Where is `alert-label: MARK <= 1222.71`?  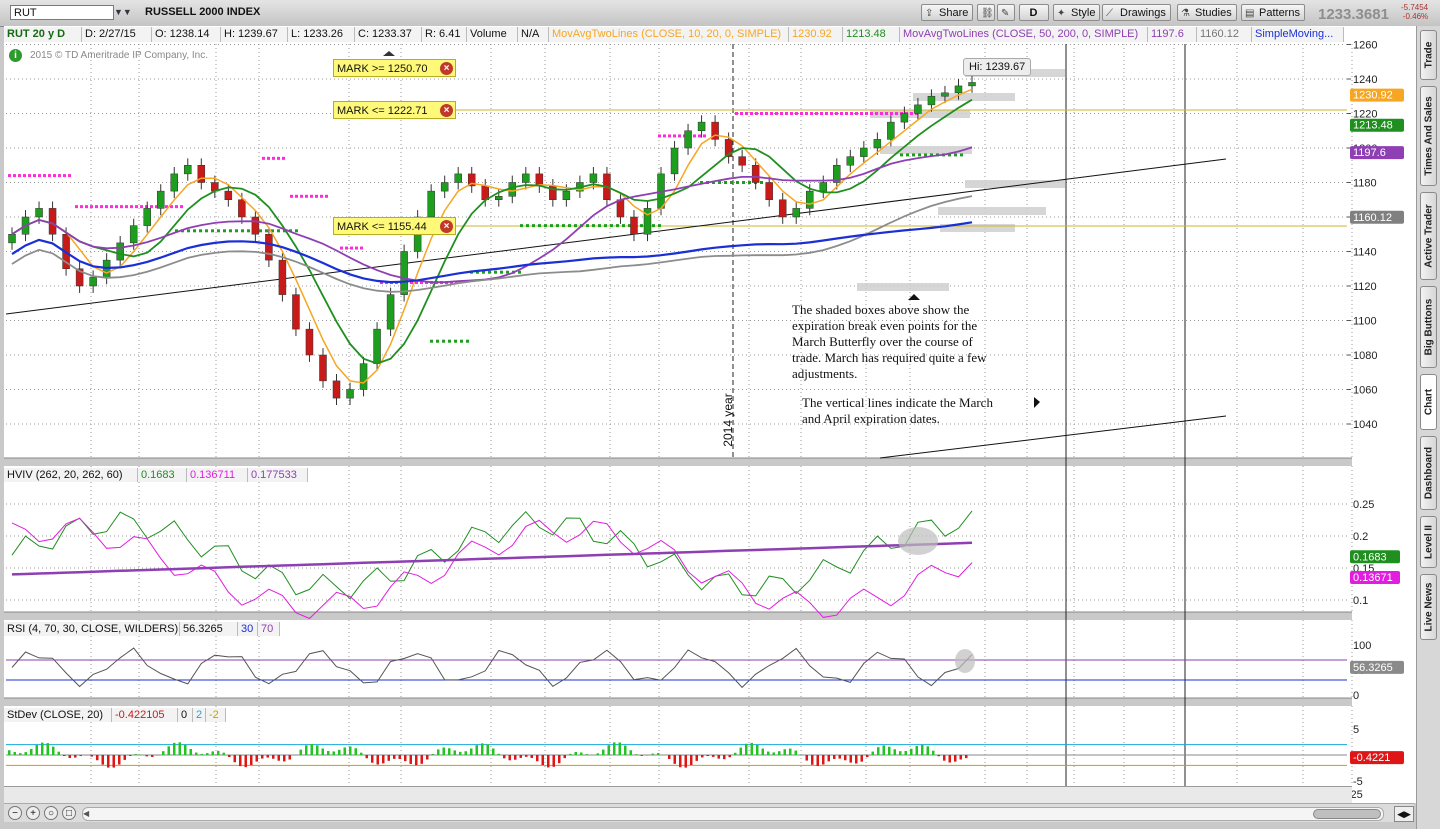
alert-label: MARK <= 1222.71 is located at coordinates (382, 111).